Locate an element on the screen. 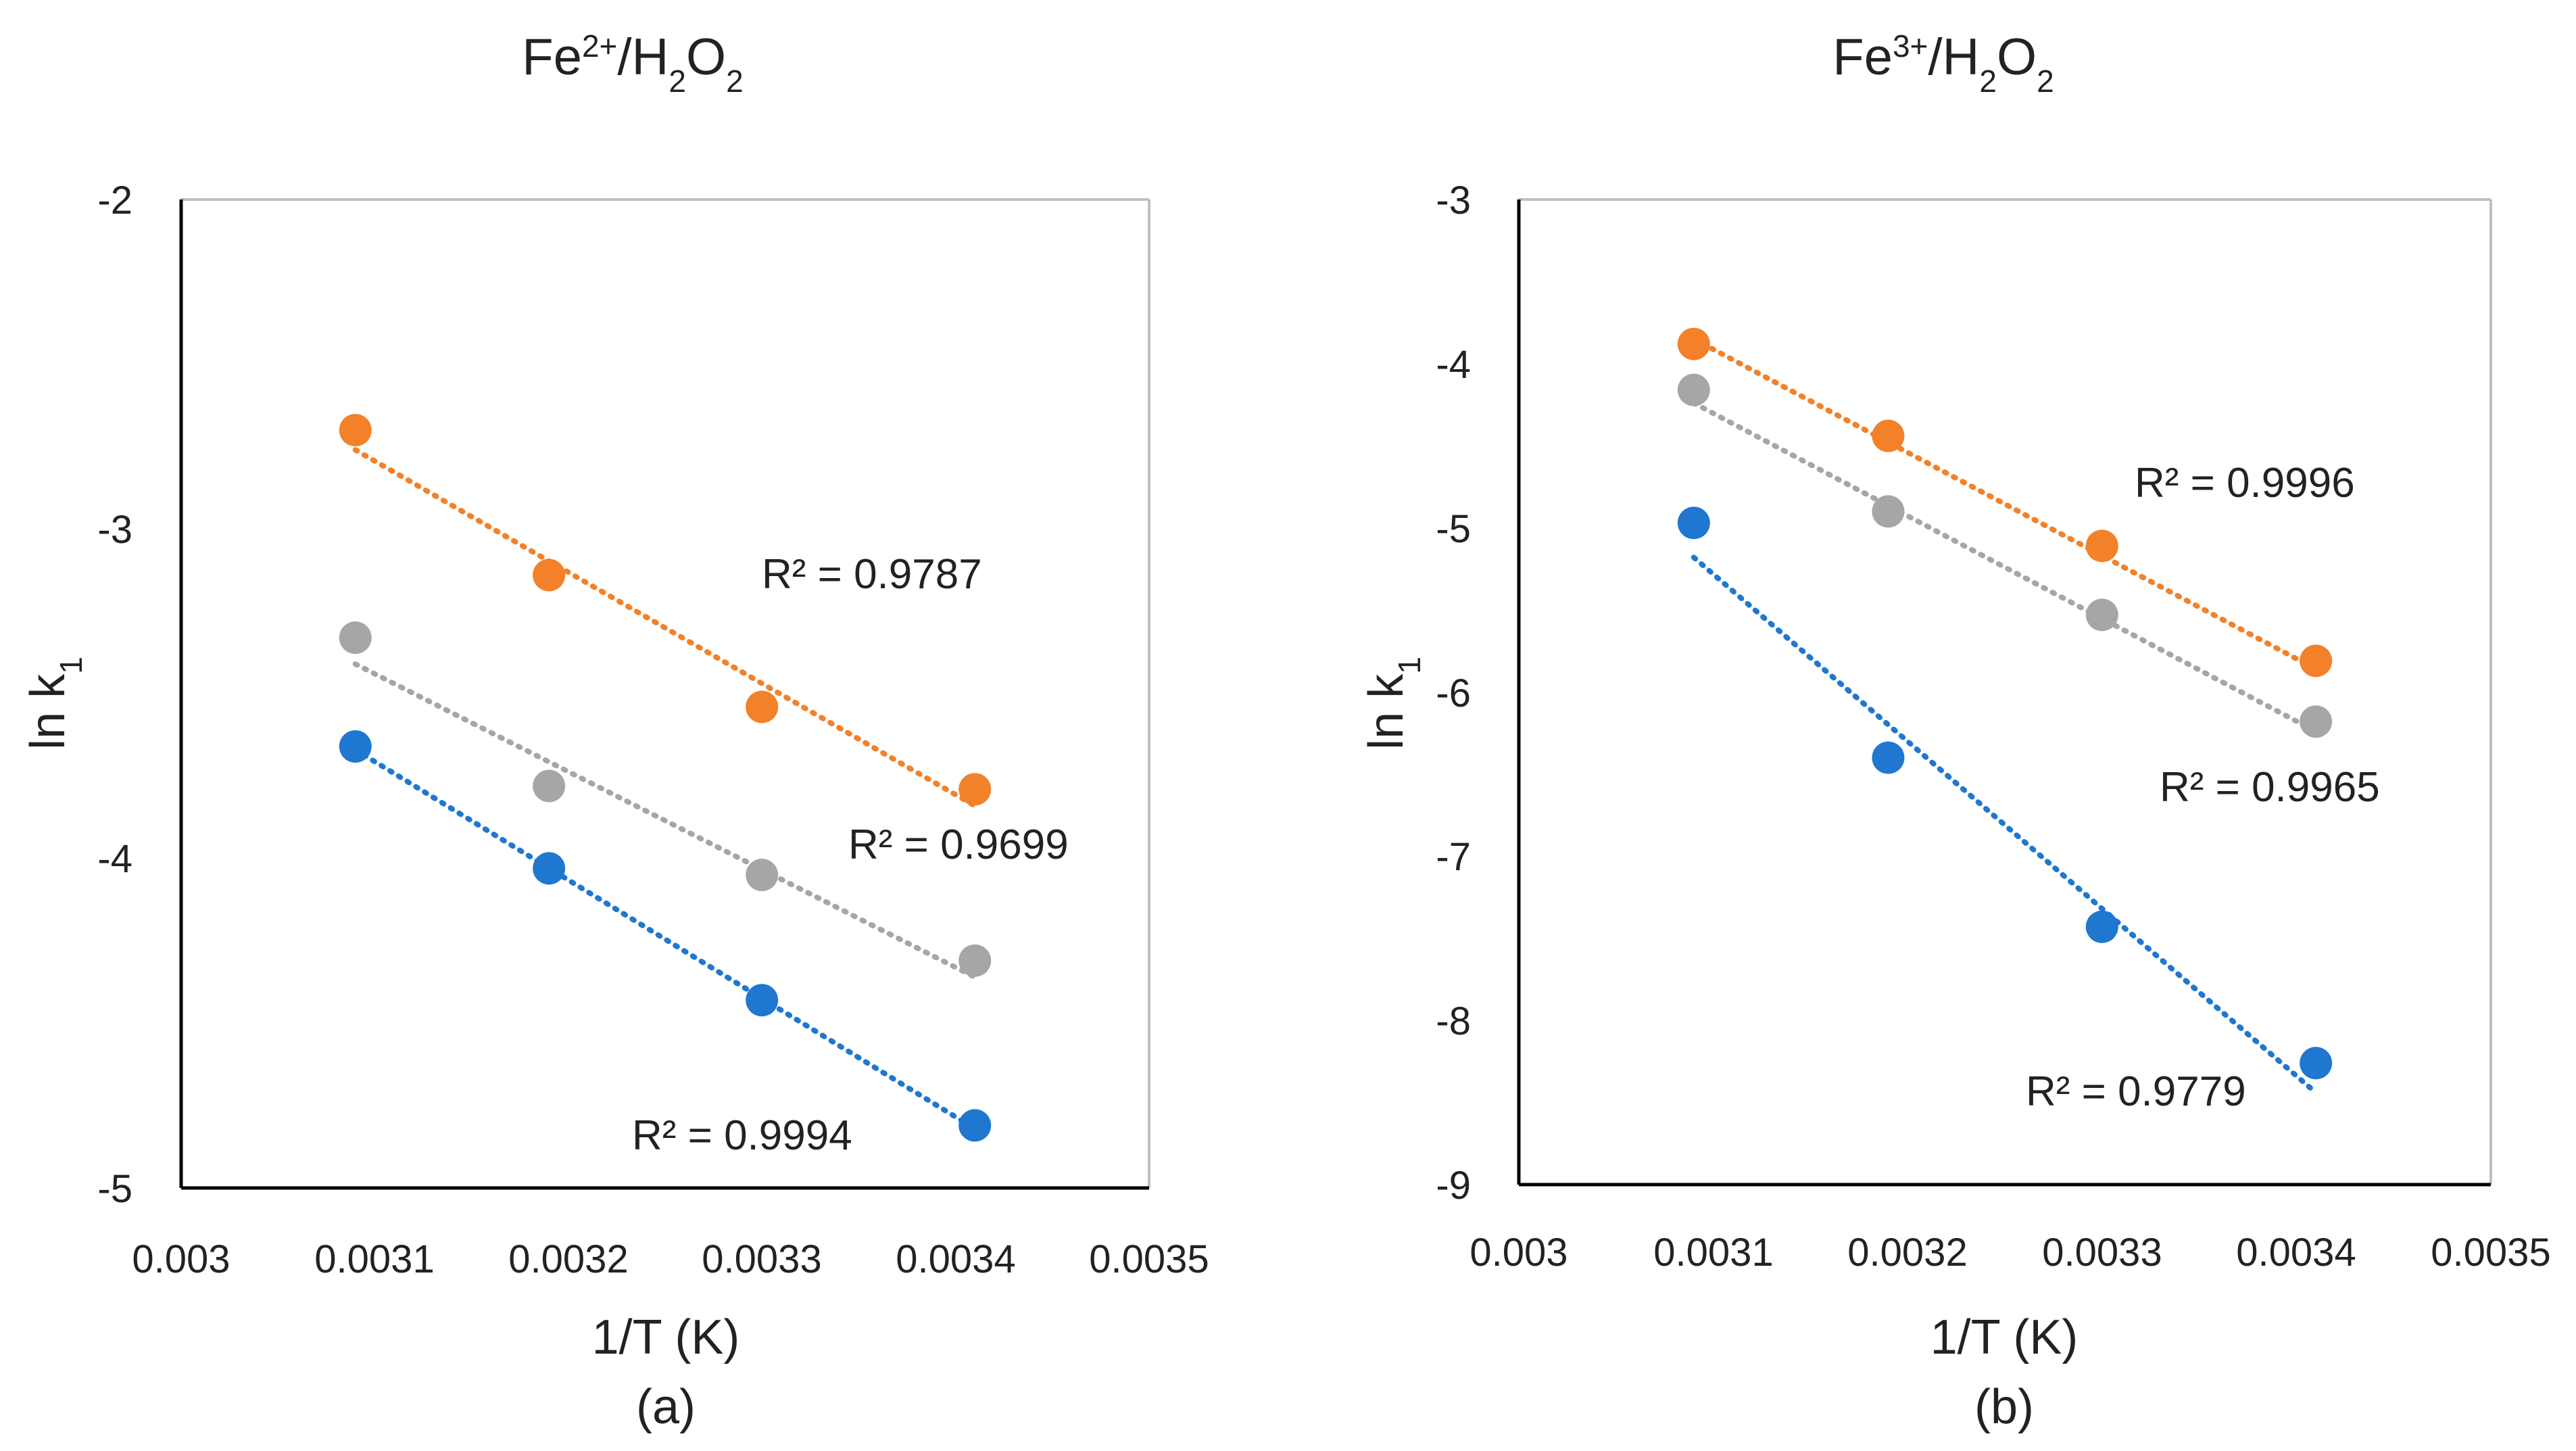 The width and height of the screenshot is (2576, 1451). chart-a-title: Fe2+/H2O2 is located at coordinates (632, 63).